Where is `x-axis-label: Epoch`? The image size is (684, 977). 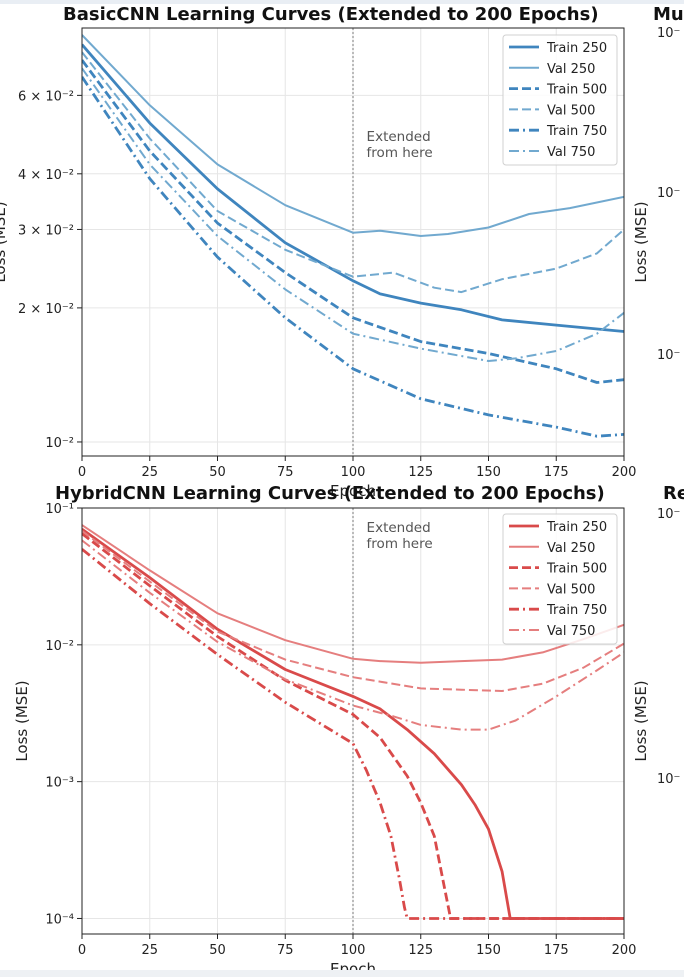
x-axis-label: Epoch is located at coordinates (353, 491).